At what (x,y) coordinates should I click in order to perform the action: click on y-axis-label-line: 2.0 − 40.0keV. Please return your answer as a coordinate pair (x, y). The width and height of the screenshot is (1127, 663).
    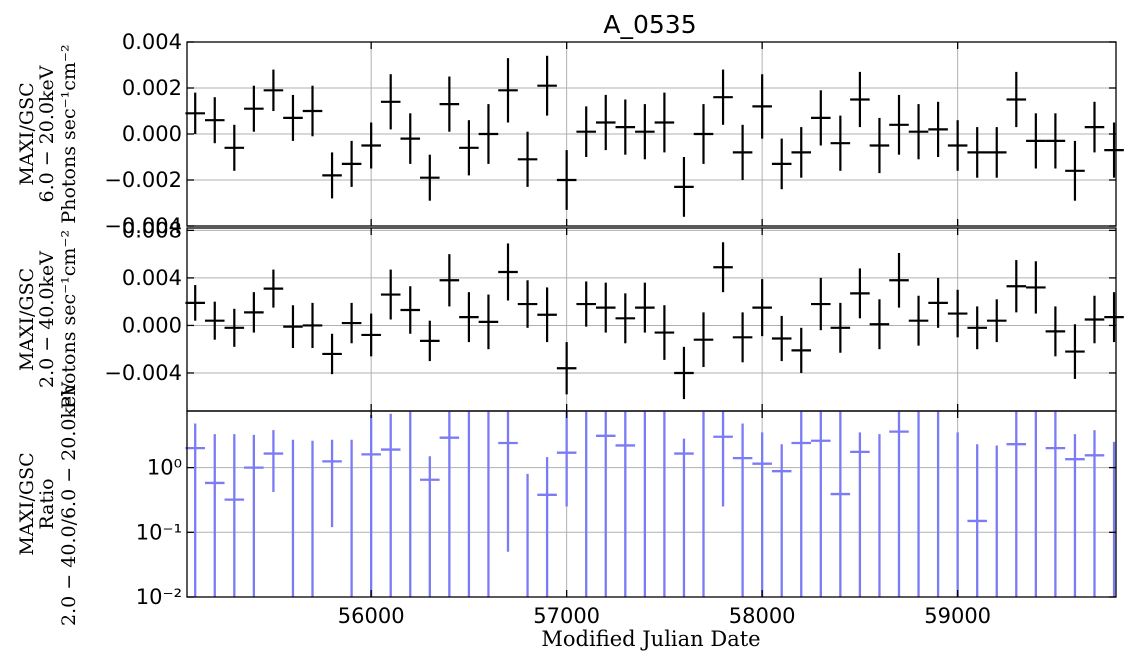
    Looking at the image, I should click on (47, 319).